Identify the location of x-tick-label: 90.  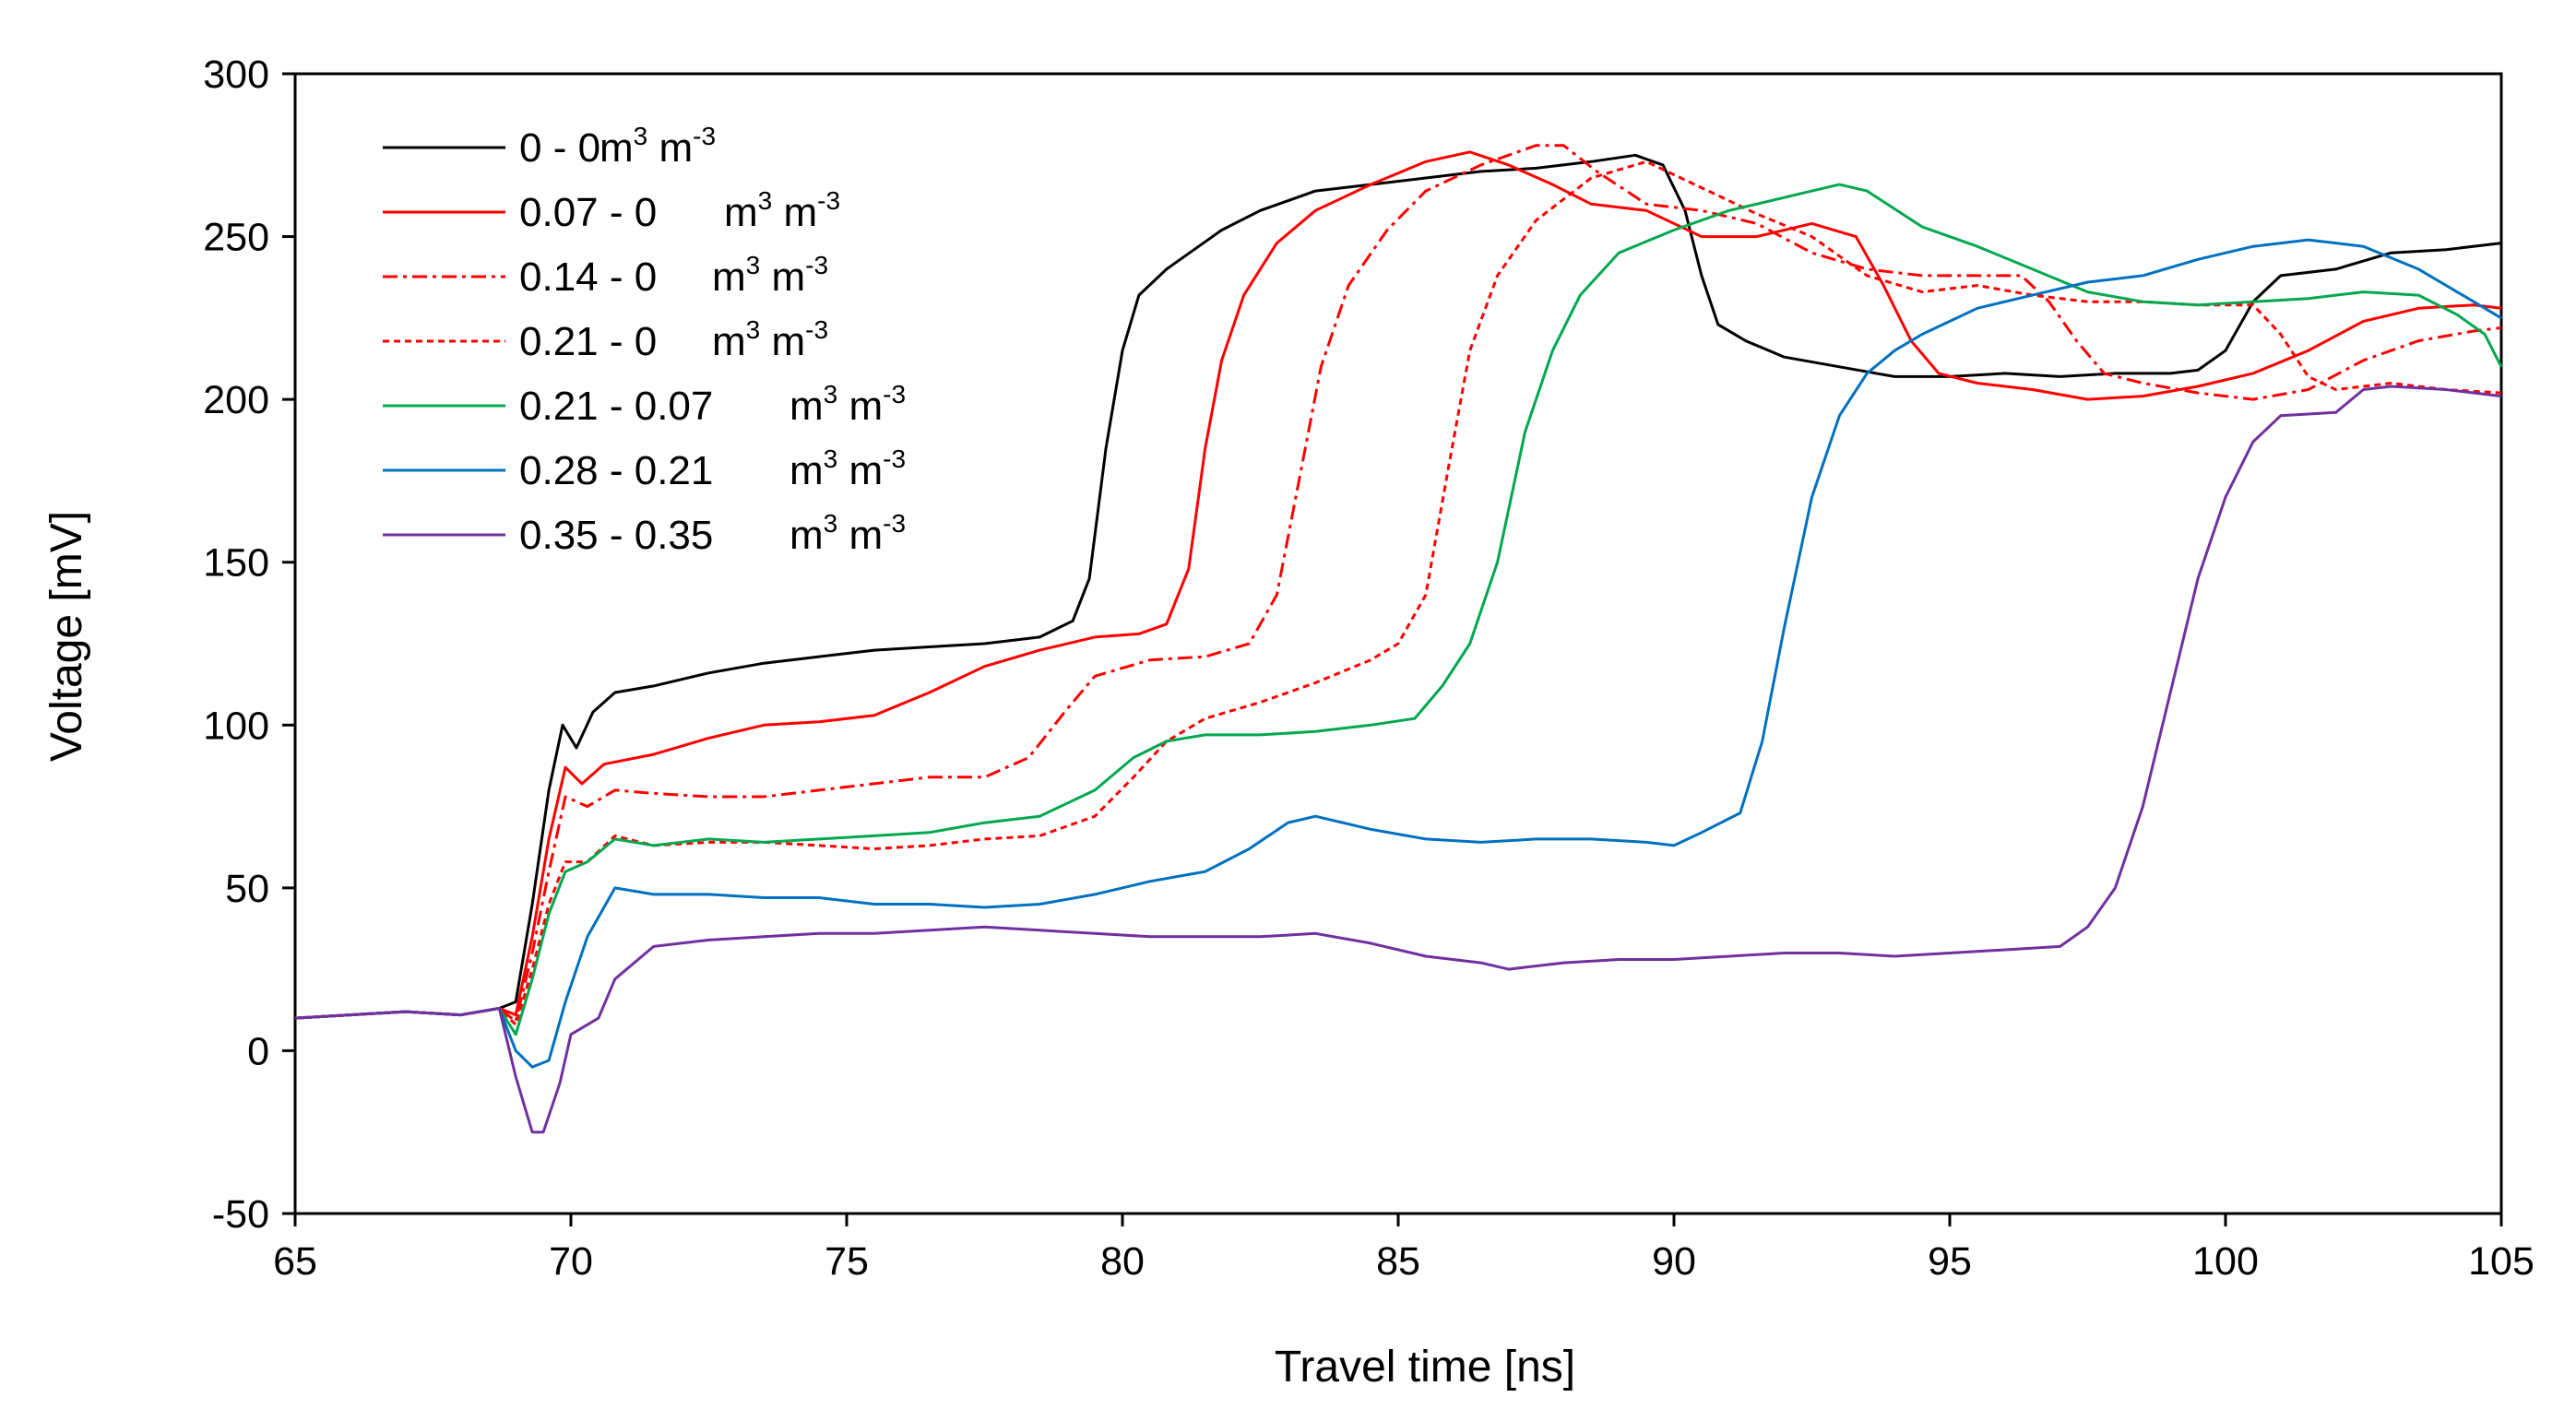
(1674, 1262).